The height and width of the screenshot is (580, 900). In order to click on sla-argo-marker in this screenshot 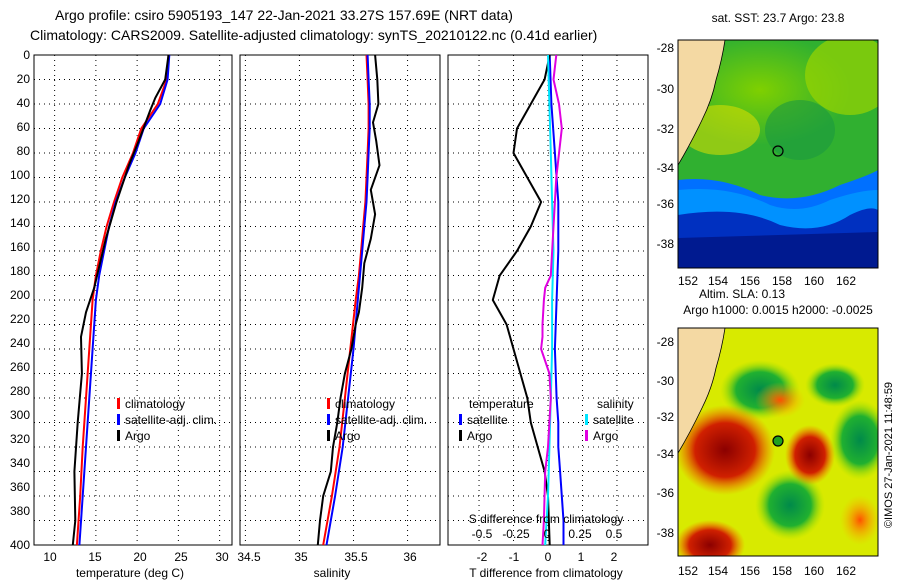, I will do `click(778, 441)`.